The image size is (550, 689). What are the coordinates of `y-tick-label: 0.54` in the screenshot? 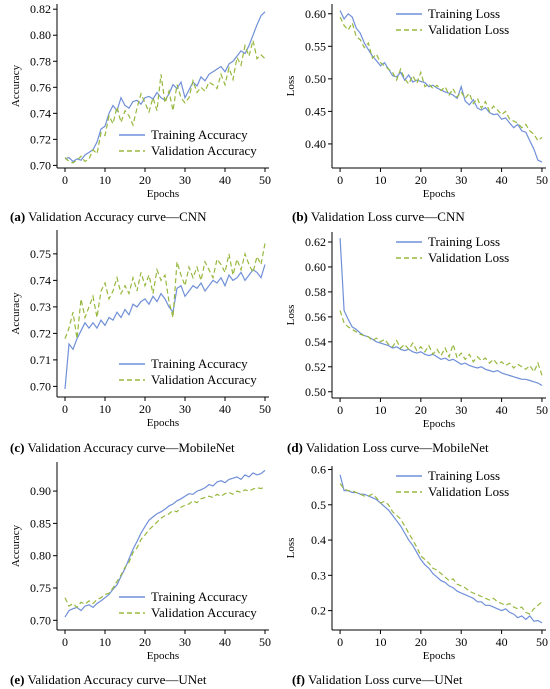 It's located at (315, 342).